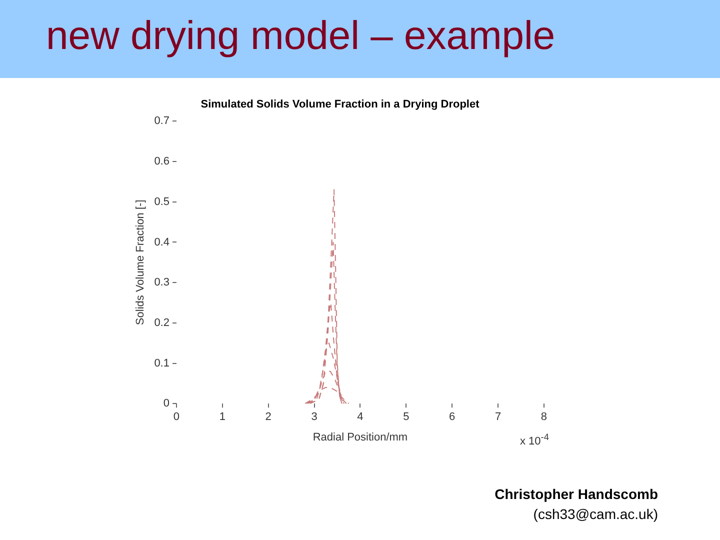 The height and width of the screenshot is (540, 720). Describe the element at coordinates (162, 242) in the screenshot. I see `y-tick-label: 0.4` at that location.